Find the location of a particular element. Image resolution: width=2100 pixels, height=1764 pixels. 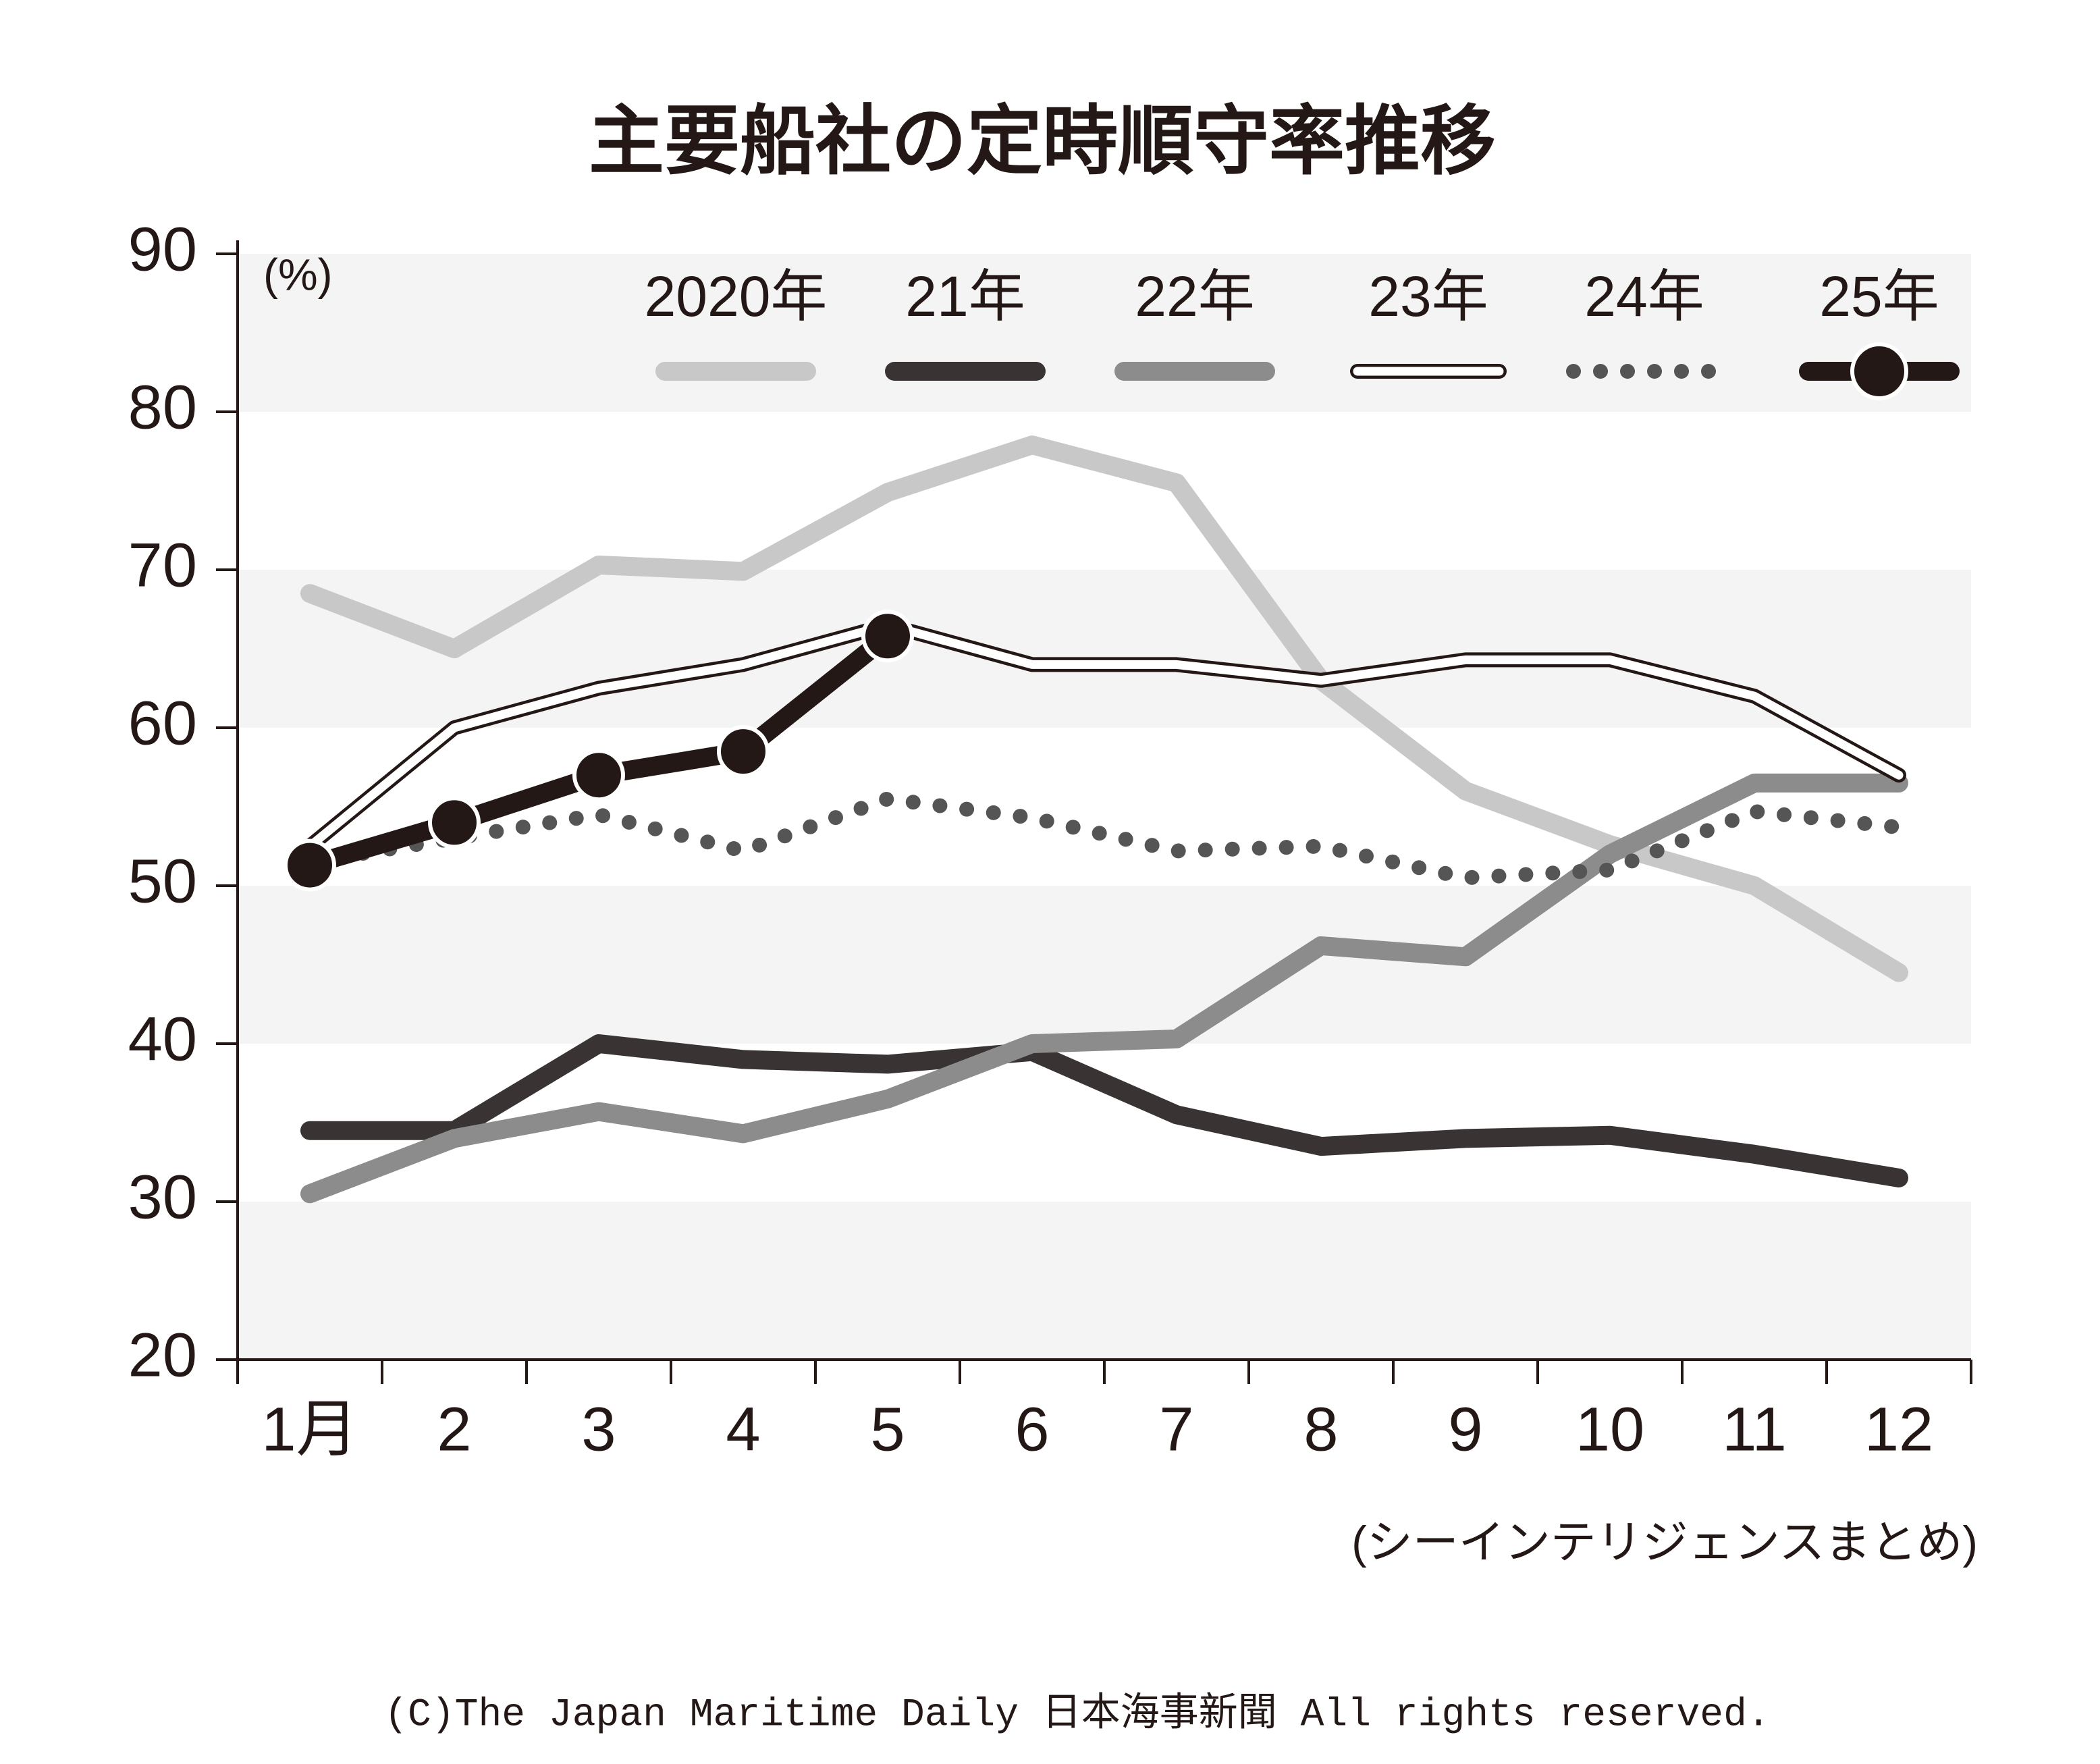

x-tick-label: 3 is located at coordinates (598, 1429).